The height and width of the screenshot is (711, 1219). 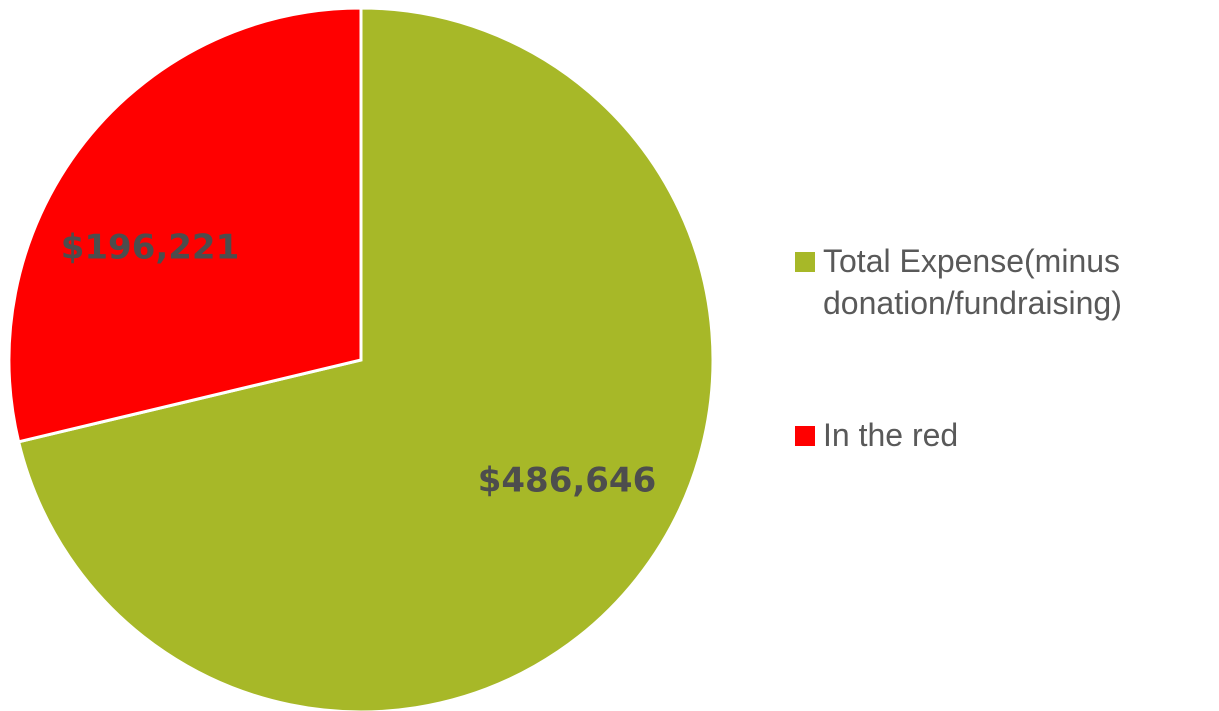 I want to click on legend-item-2: In the red, so click(x=1005, y=435).